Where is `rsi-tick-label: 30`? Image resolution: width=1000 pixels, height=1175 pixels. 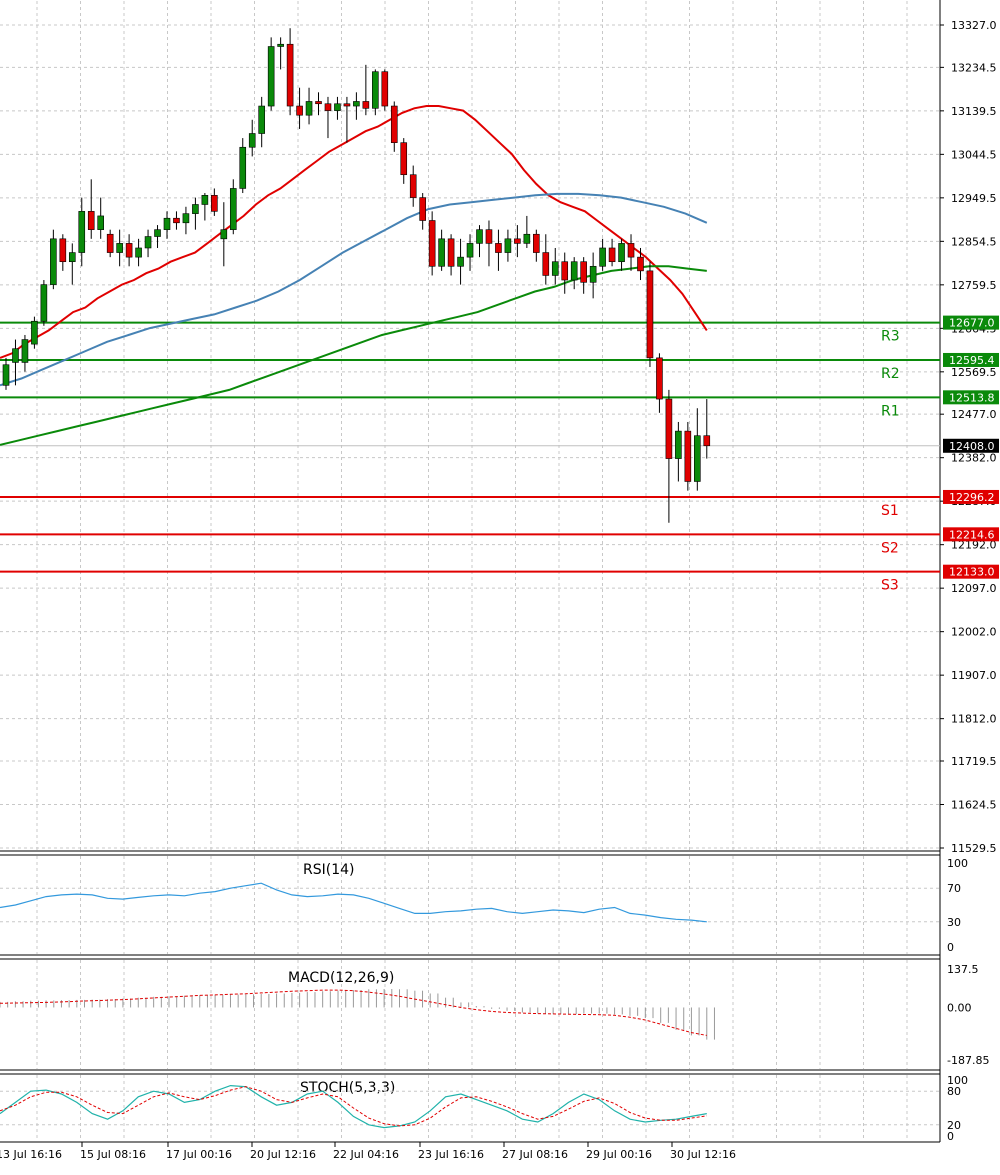
rsi-tick-label: 30 is located at coordinates (954, 922).